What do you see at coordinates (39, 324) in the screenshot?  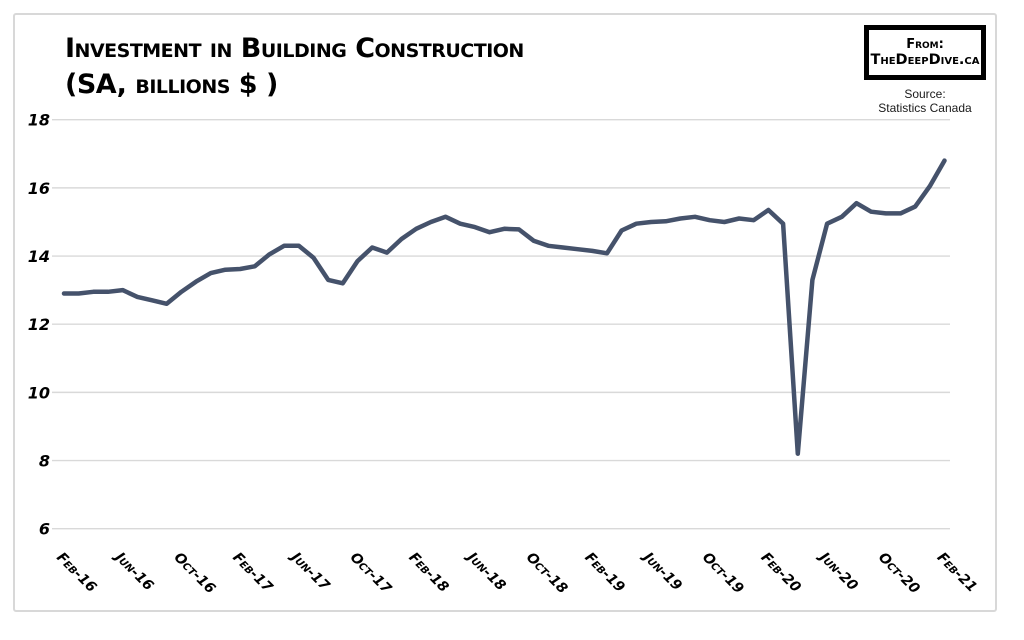 I see `y-tick-label: 12` at bounding box center [39, 324].